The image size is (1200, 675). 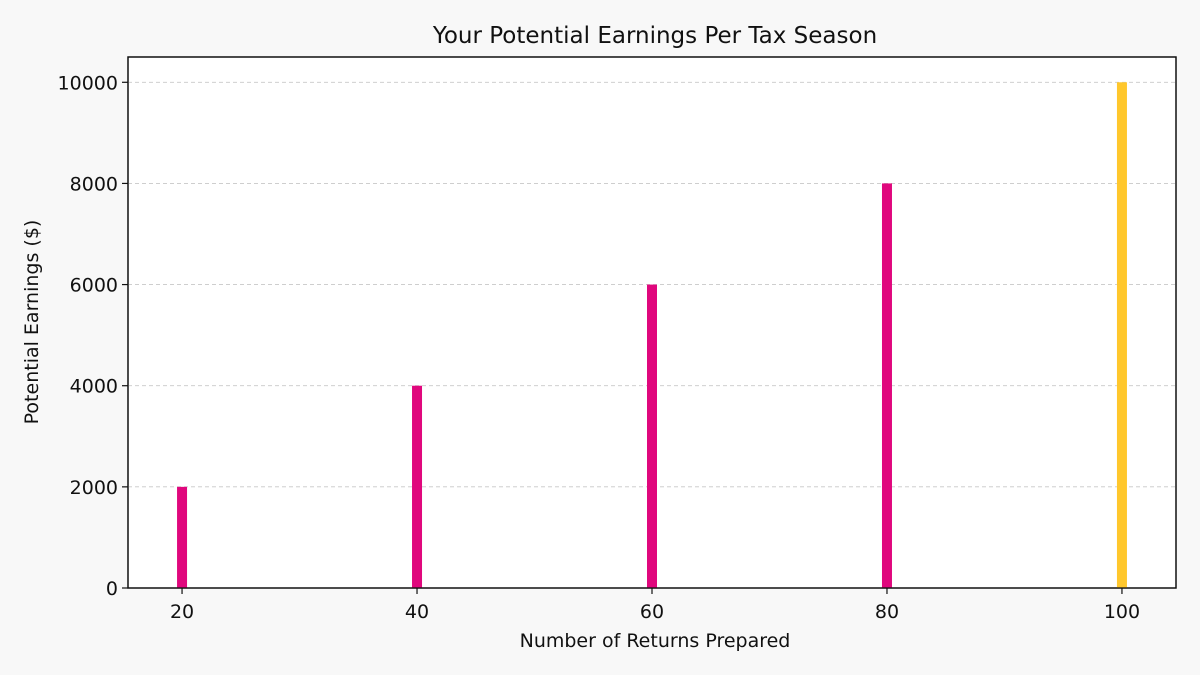 What do you see at coordinates (417, 612) in the screenshot?
I see `x-tick-label: 40` at bounding box center [417, 612].